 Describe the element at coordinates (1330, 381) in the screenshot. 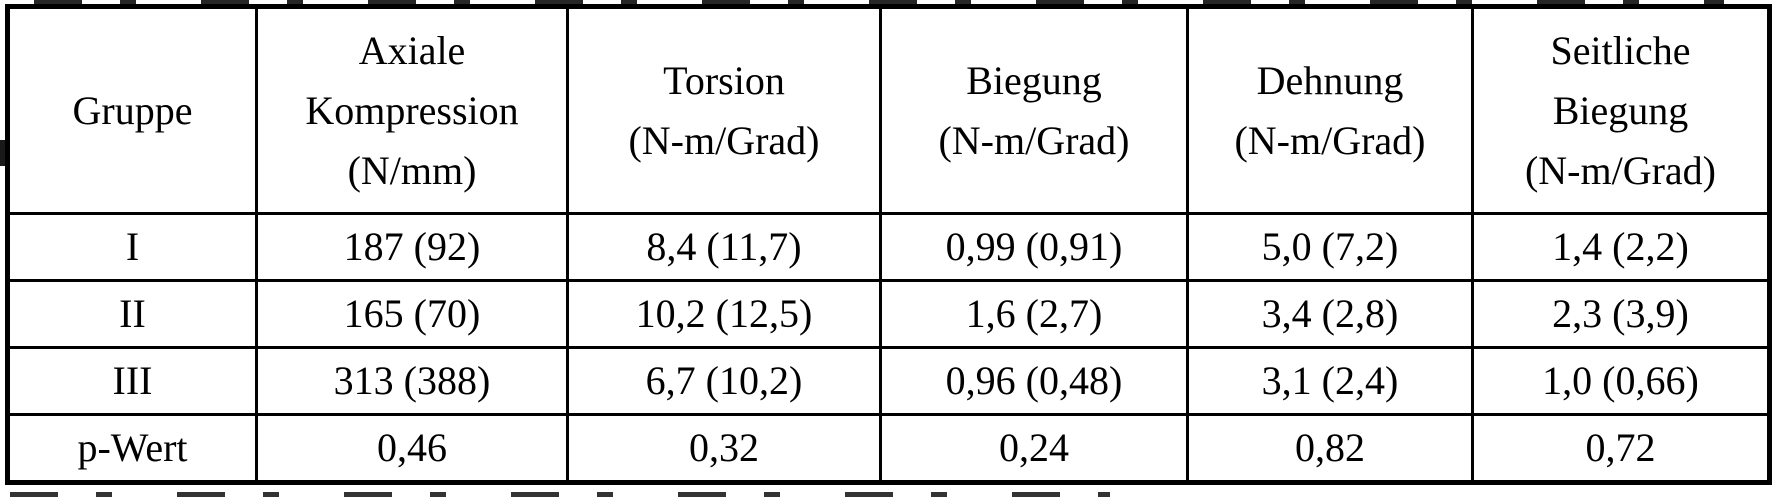

I see `table-cell: 3,1 (2,4)` at that location.